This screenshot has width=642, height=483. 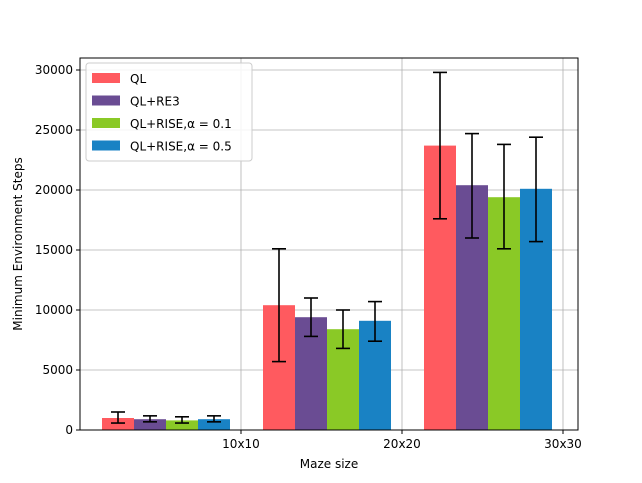 What do you see at coordinates (181, 124) in the screenshot?
I see `legend-label: QL+RISE,α = 0.1` at bounding box center [181, 124].